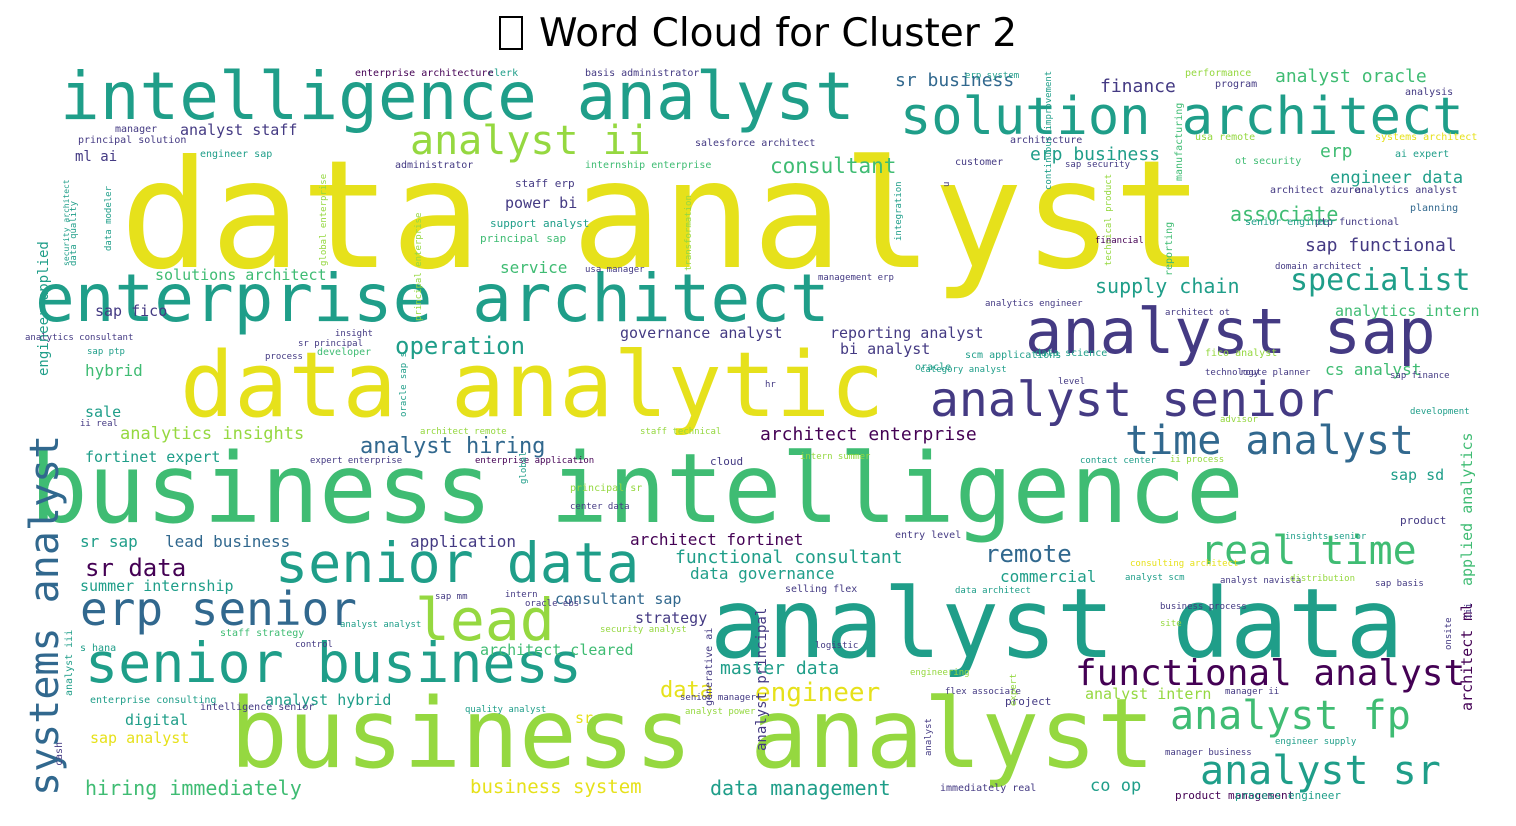 Image resolution: width=1516 pixels, height=826 pixels. I want to click on cloud-word: analyst fp, so click(1290, 716).